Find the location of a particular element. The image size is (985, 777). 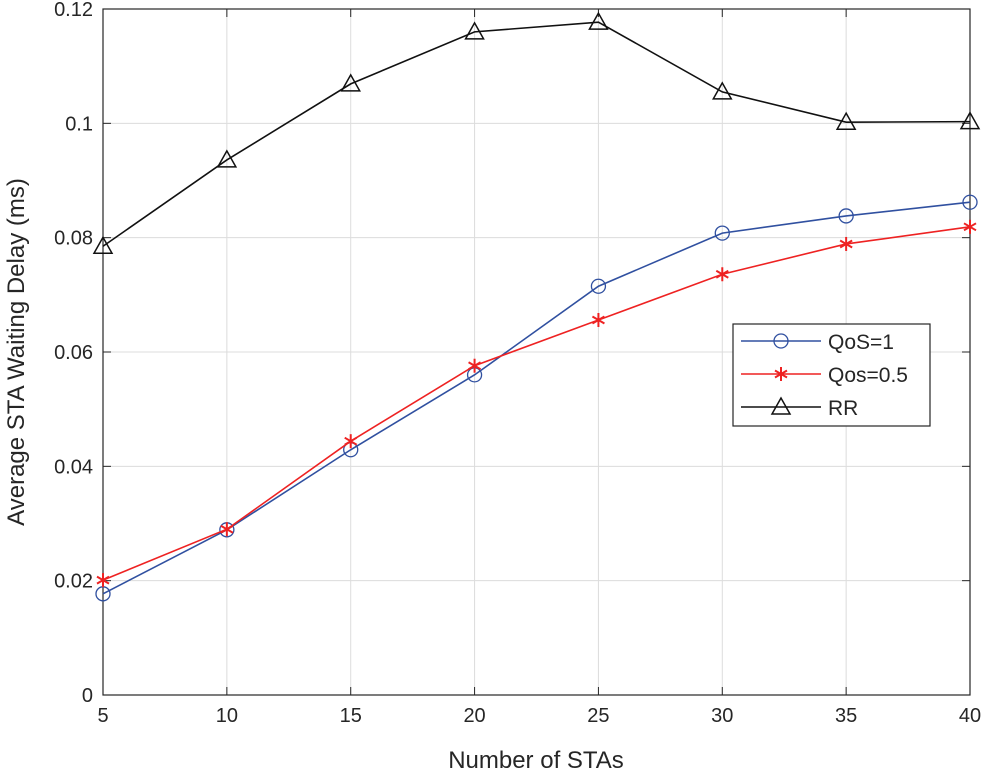

x-tick-label: 30 is located at coordinates (722, 716).